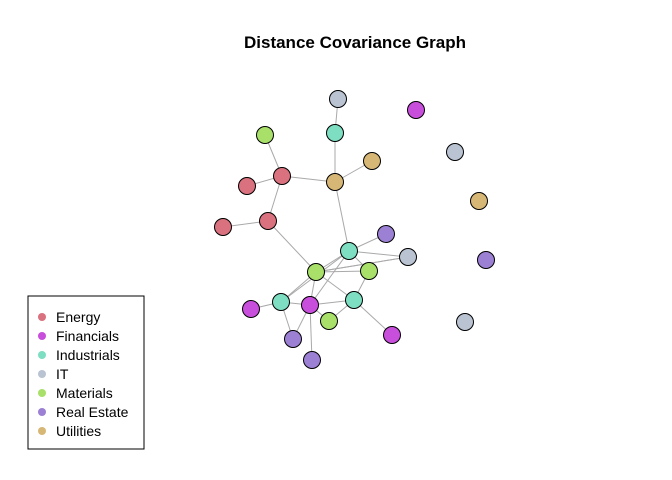 The height and width of the screenshot is (480, 672). What do you see at coordinates (78, 317) in the screenshot?
I see `legend-label: Energy` at bounding box center [78, 317].